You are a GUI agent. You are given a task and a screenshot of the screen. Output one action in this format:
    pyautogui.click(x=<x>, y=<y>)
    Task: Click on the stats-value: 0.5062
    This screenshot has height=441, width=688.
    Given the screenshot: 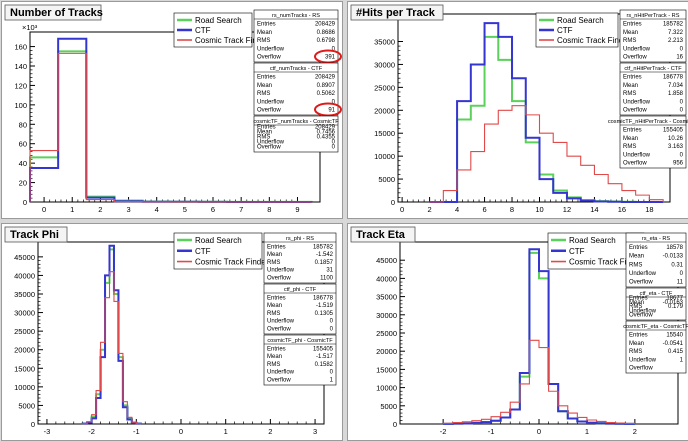 What is the action you would take?
    pyautogui.click(x=326, y=94)
    